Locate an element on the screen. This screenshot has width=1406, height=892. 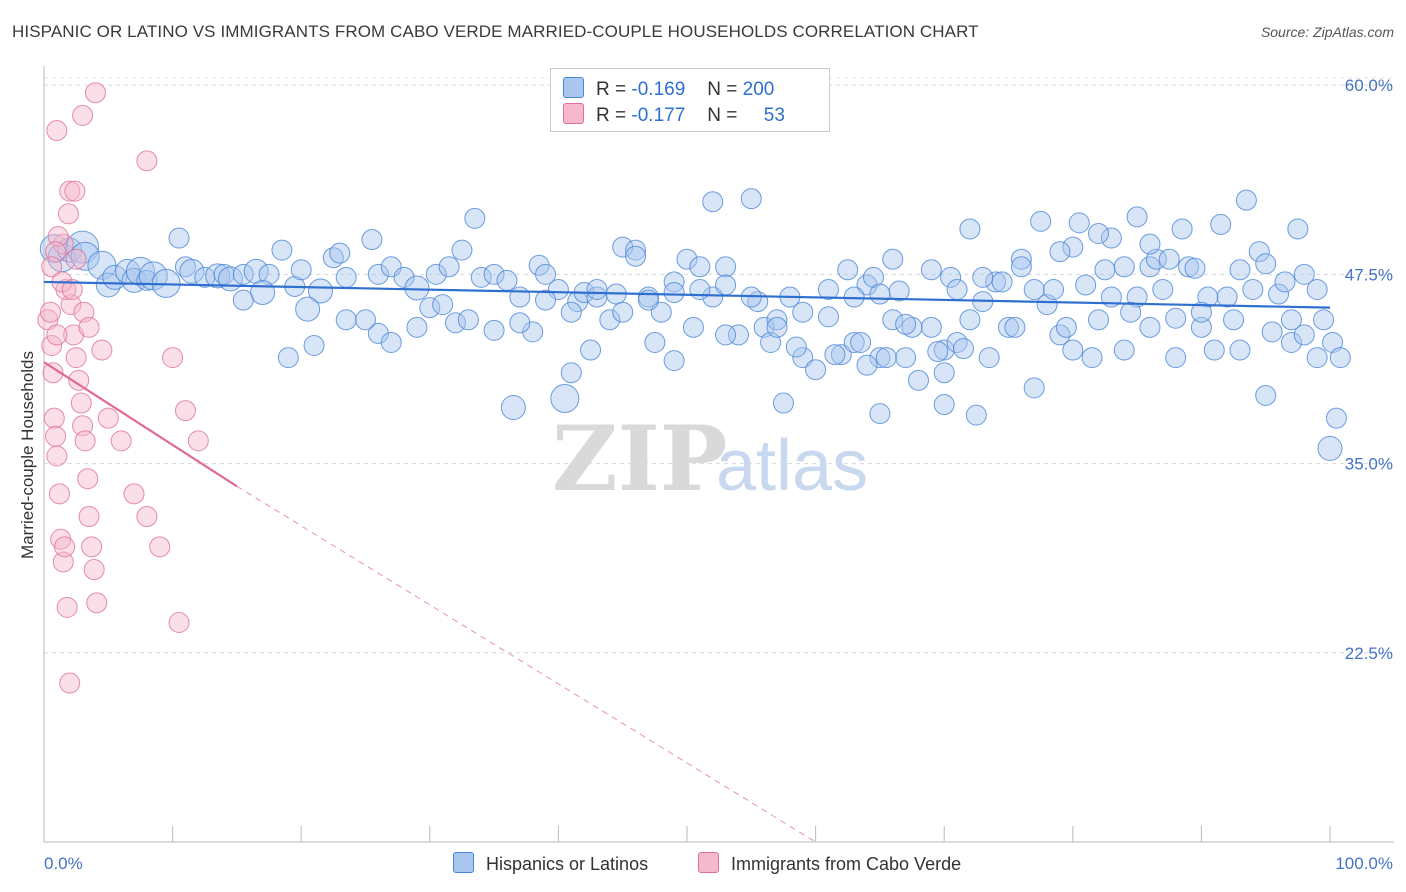
trend-line-cabo-verde is located at coordinates (140, 424).